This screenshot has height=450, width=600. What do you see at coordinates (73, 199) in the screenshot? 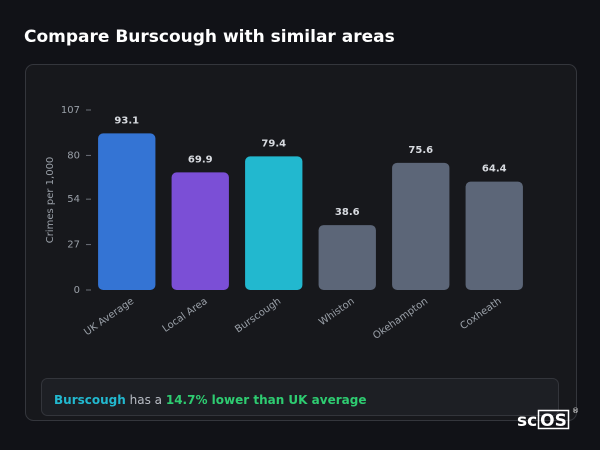
I see `y-tick-label: 54` at bounding box center [73, 199].